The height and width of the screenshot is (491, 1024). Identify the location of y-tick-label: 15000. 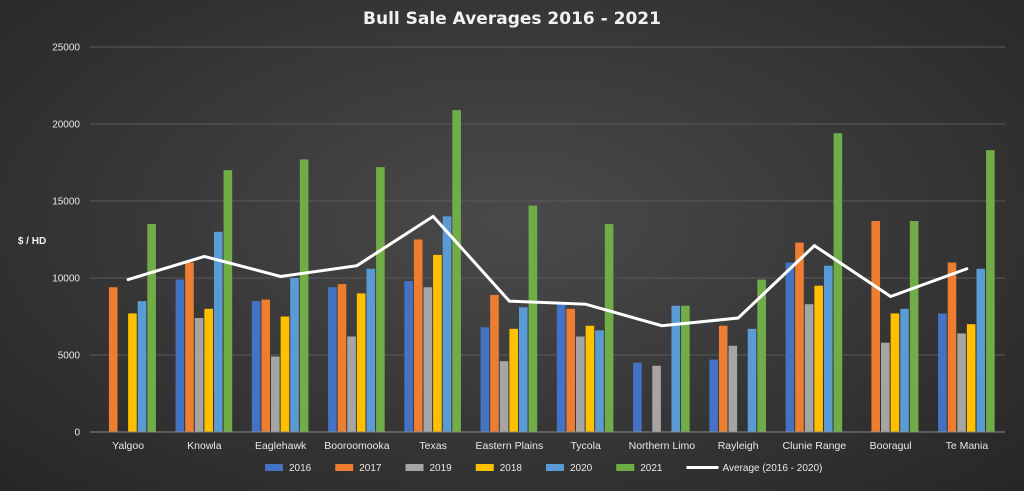
(66, 202).